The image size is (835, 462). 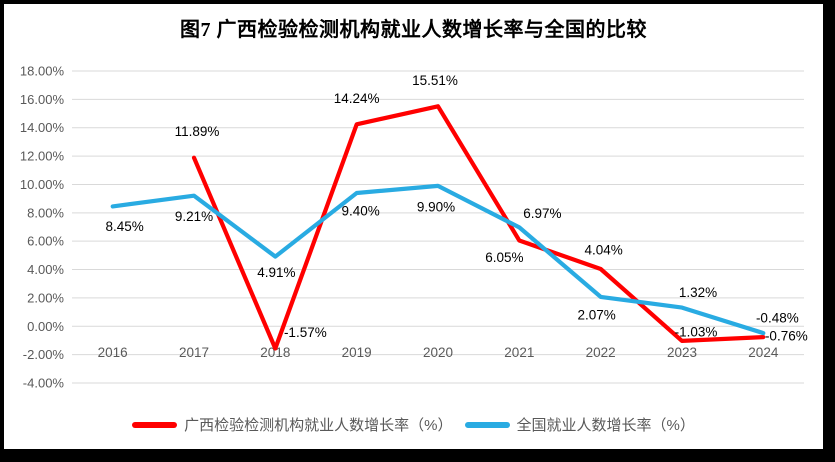 What do you see at coordinates (361, 210) in the screenshot?
I see `data-label: 9.40%` at bounding box center [361, 210].